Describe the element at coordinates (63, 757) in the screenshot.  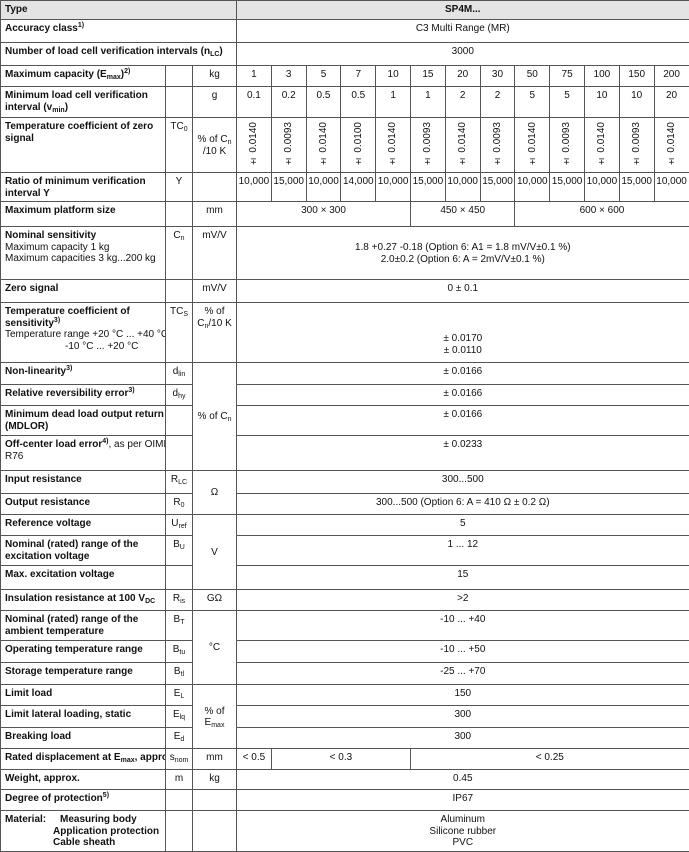
I see `text-segment: Rated displacement at E` at that location.